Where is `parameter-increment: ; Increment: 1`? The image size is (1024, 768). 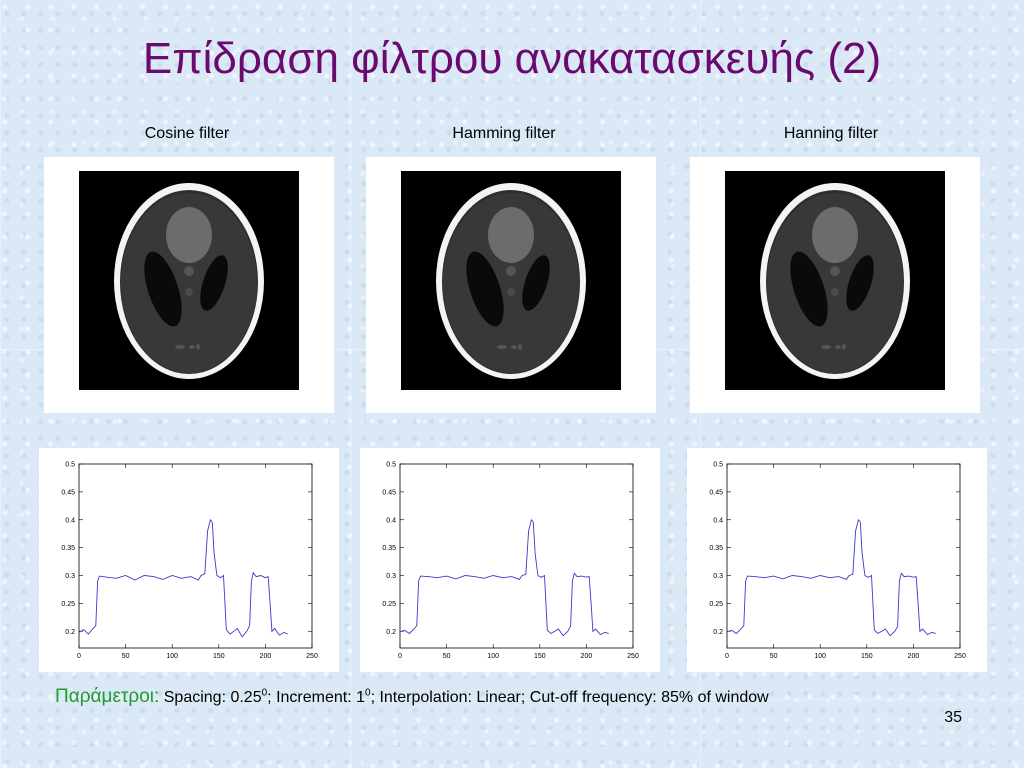 parameter-increment: ; Increment: 1 is located at coordinates (316, 697).